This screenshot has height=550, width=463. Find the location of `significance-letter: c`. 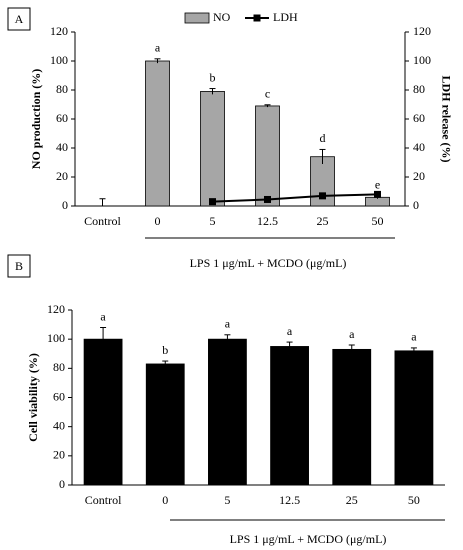

significance-letter: c is located at coordinates (267, 94).